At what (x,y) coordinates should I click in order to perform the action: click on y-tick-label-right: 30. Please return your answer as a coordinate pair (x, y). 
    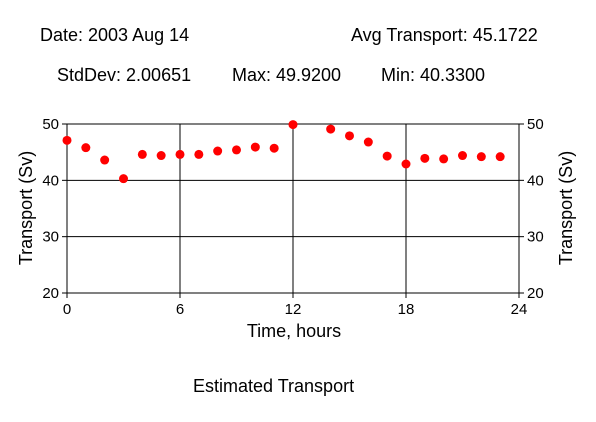
    Looking at the image, I should click on (535, 237).